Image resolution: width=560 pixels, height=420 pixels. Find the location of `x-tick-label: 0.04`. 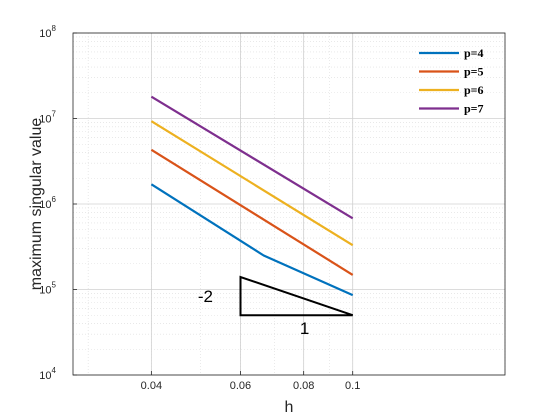

x-tick-label: 0.04 is located at coordinates (151, 386).